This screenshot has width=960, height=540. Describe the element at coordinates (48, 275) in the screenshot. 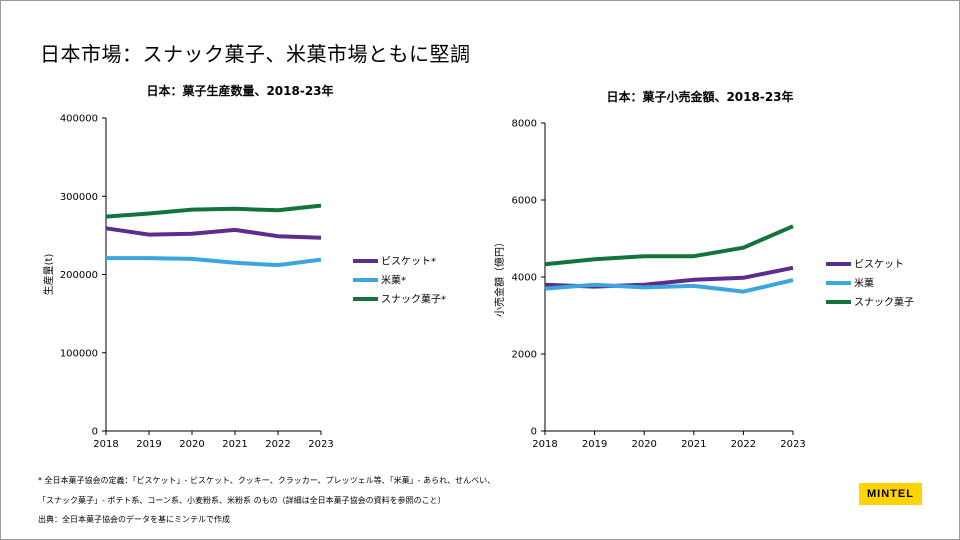

I see `y-axis-label: 生産量(t)` at that location.